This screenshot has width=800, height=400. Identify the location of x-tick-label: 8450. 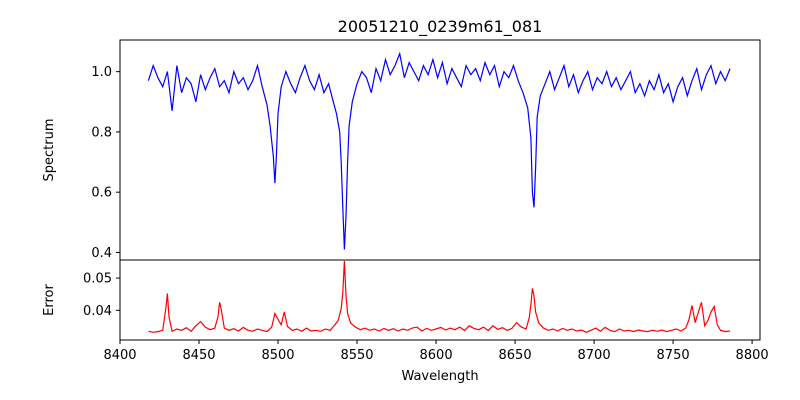
(198, 355).